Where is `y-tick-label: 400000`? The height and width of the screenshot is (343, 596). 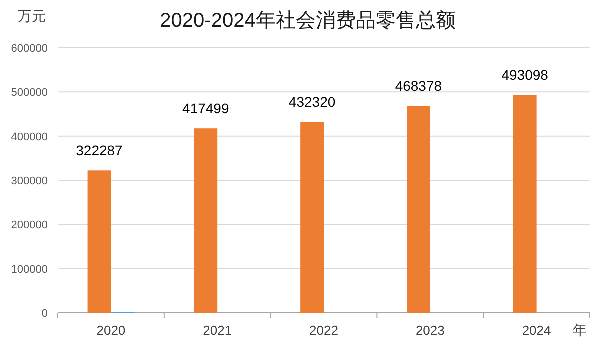 y-tick-label: 400000 is located at coordinates (29, 137).